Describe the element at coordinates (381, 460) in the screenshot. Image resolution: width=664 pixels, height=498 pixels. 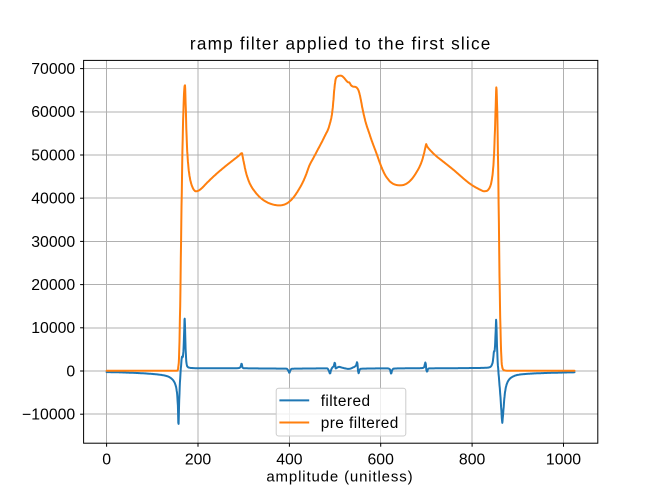
I see `svg-text: 600` at that location.